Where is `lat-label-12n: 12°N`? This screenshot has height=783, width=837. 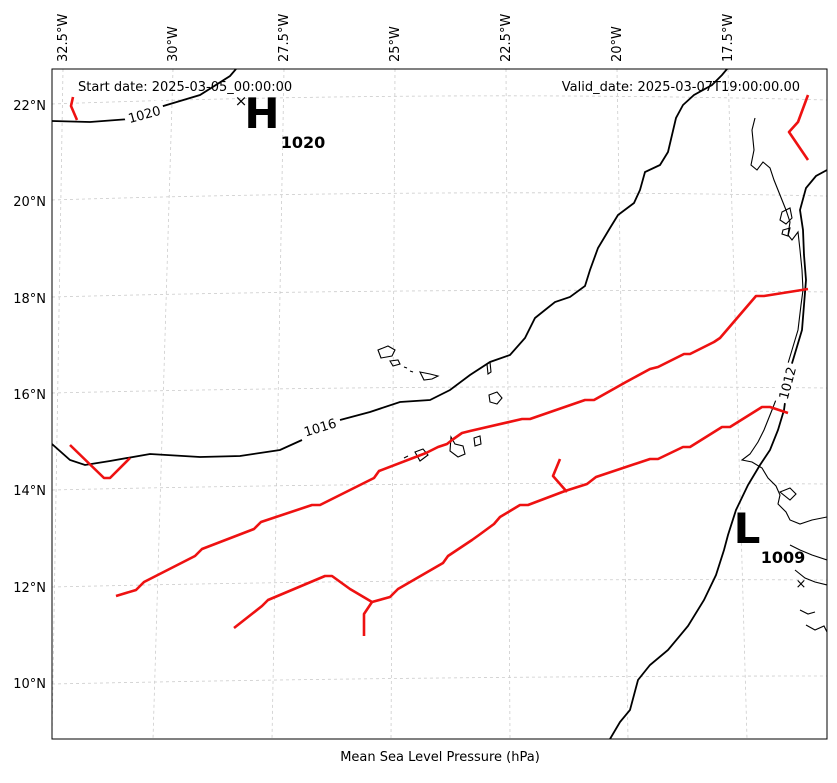
lat-label-12n: 12°N is located at coordinates (29, 588).